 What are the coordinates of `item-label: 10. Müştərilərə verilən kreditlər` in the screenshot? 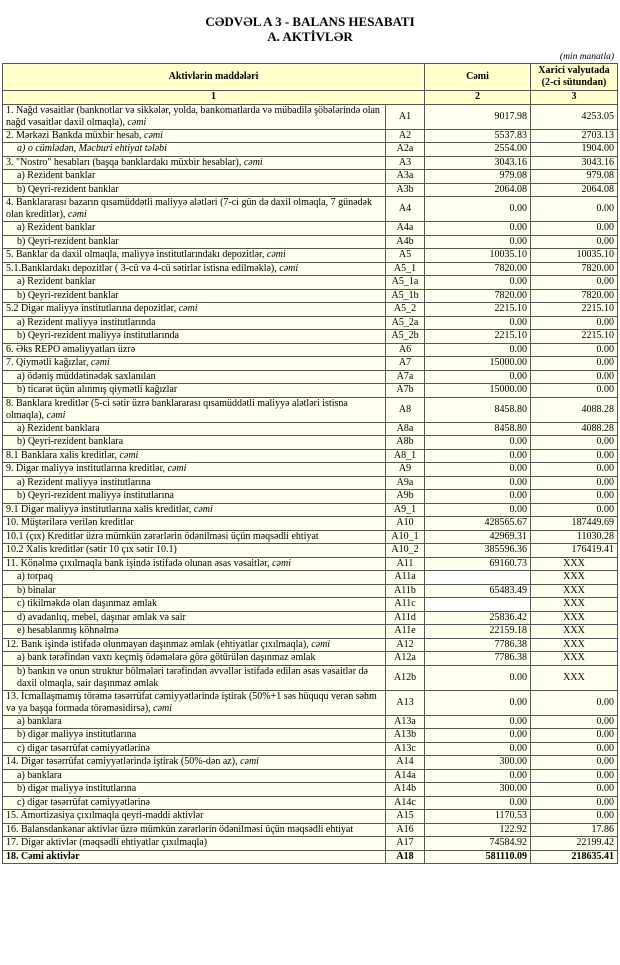 It's located at (194, 523).